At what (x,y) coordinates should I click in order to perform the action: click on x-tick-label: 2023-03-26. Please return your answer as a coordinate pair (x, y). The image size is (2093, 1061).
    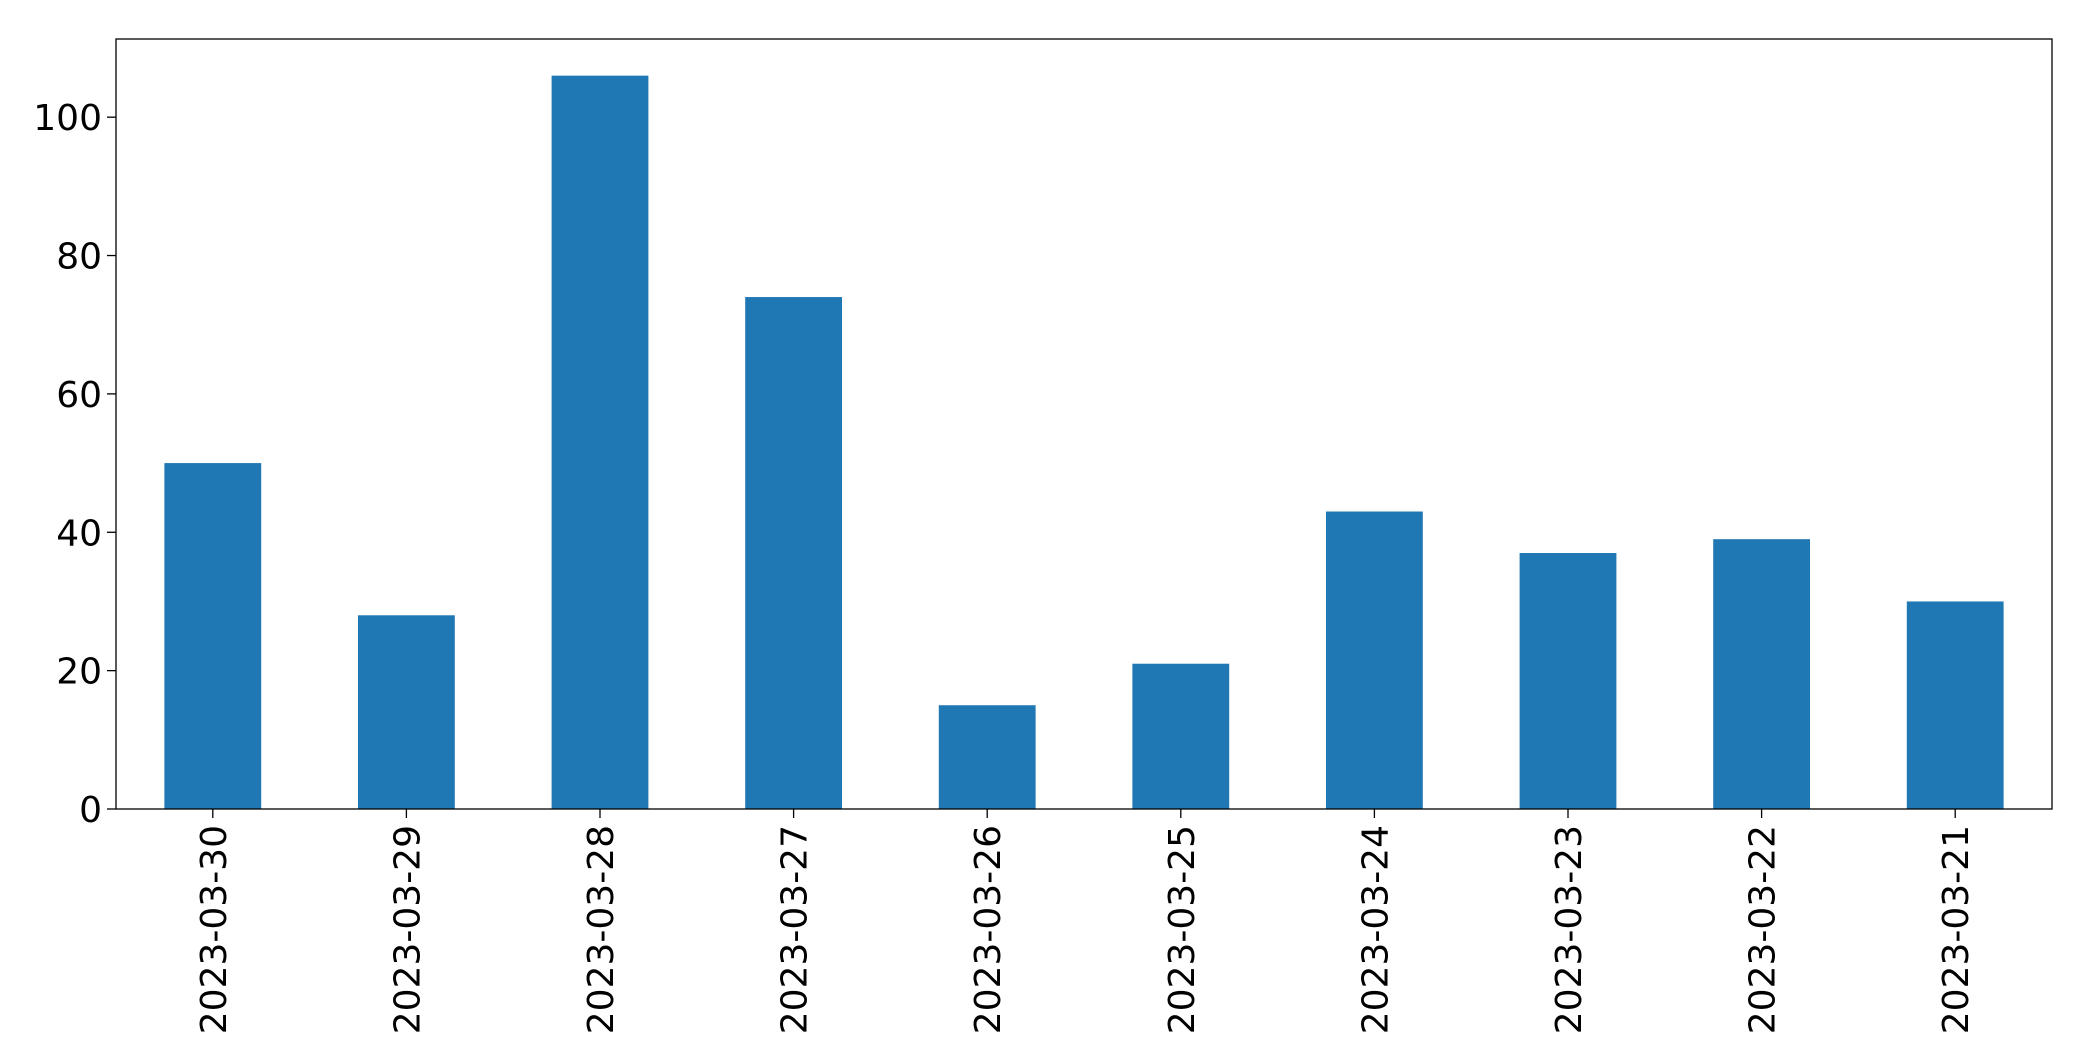
    Looking at the image, I should click on (988, 929).